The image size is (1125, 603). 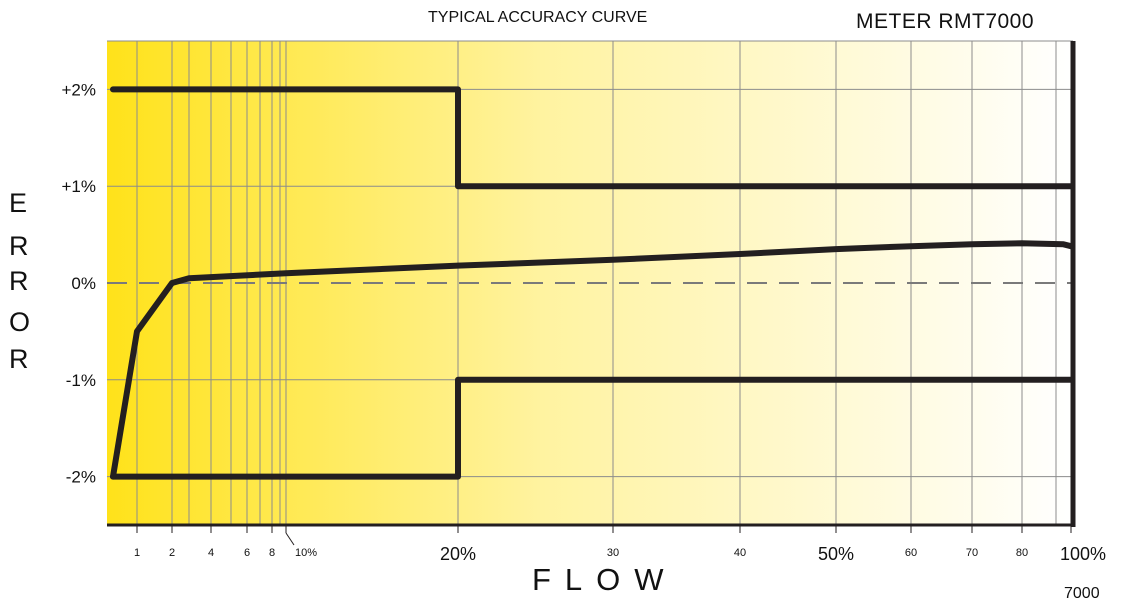 I want to click on x-tick-label: 2, so click(x=172, y=553).